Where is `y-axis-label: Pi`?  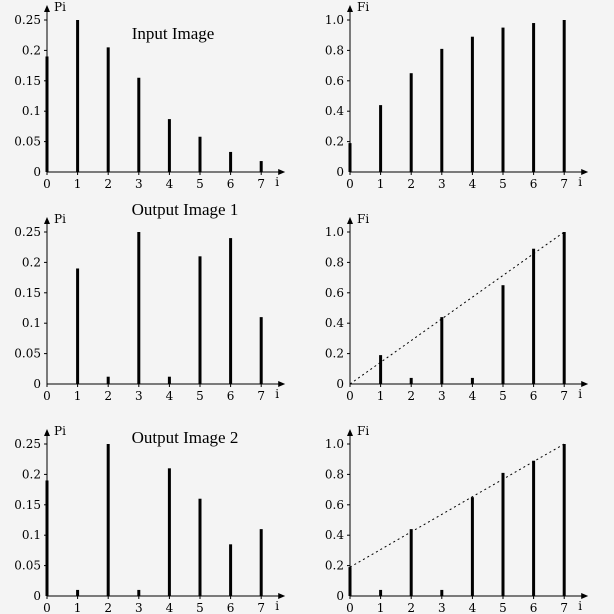 y-axis-label: Pi is located at coordinates (60, 431).